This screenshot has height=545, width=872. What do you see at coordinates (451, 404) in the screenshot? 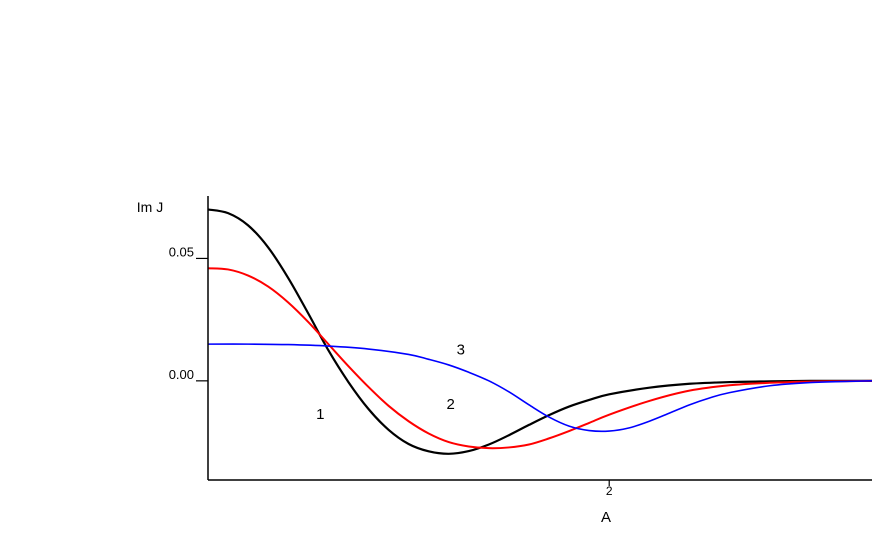
I see `series-label-2: 2` at bounding box center [451, 404].